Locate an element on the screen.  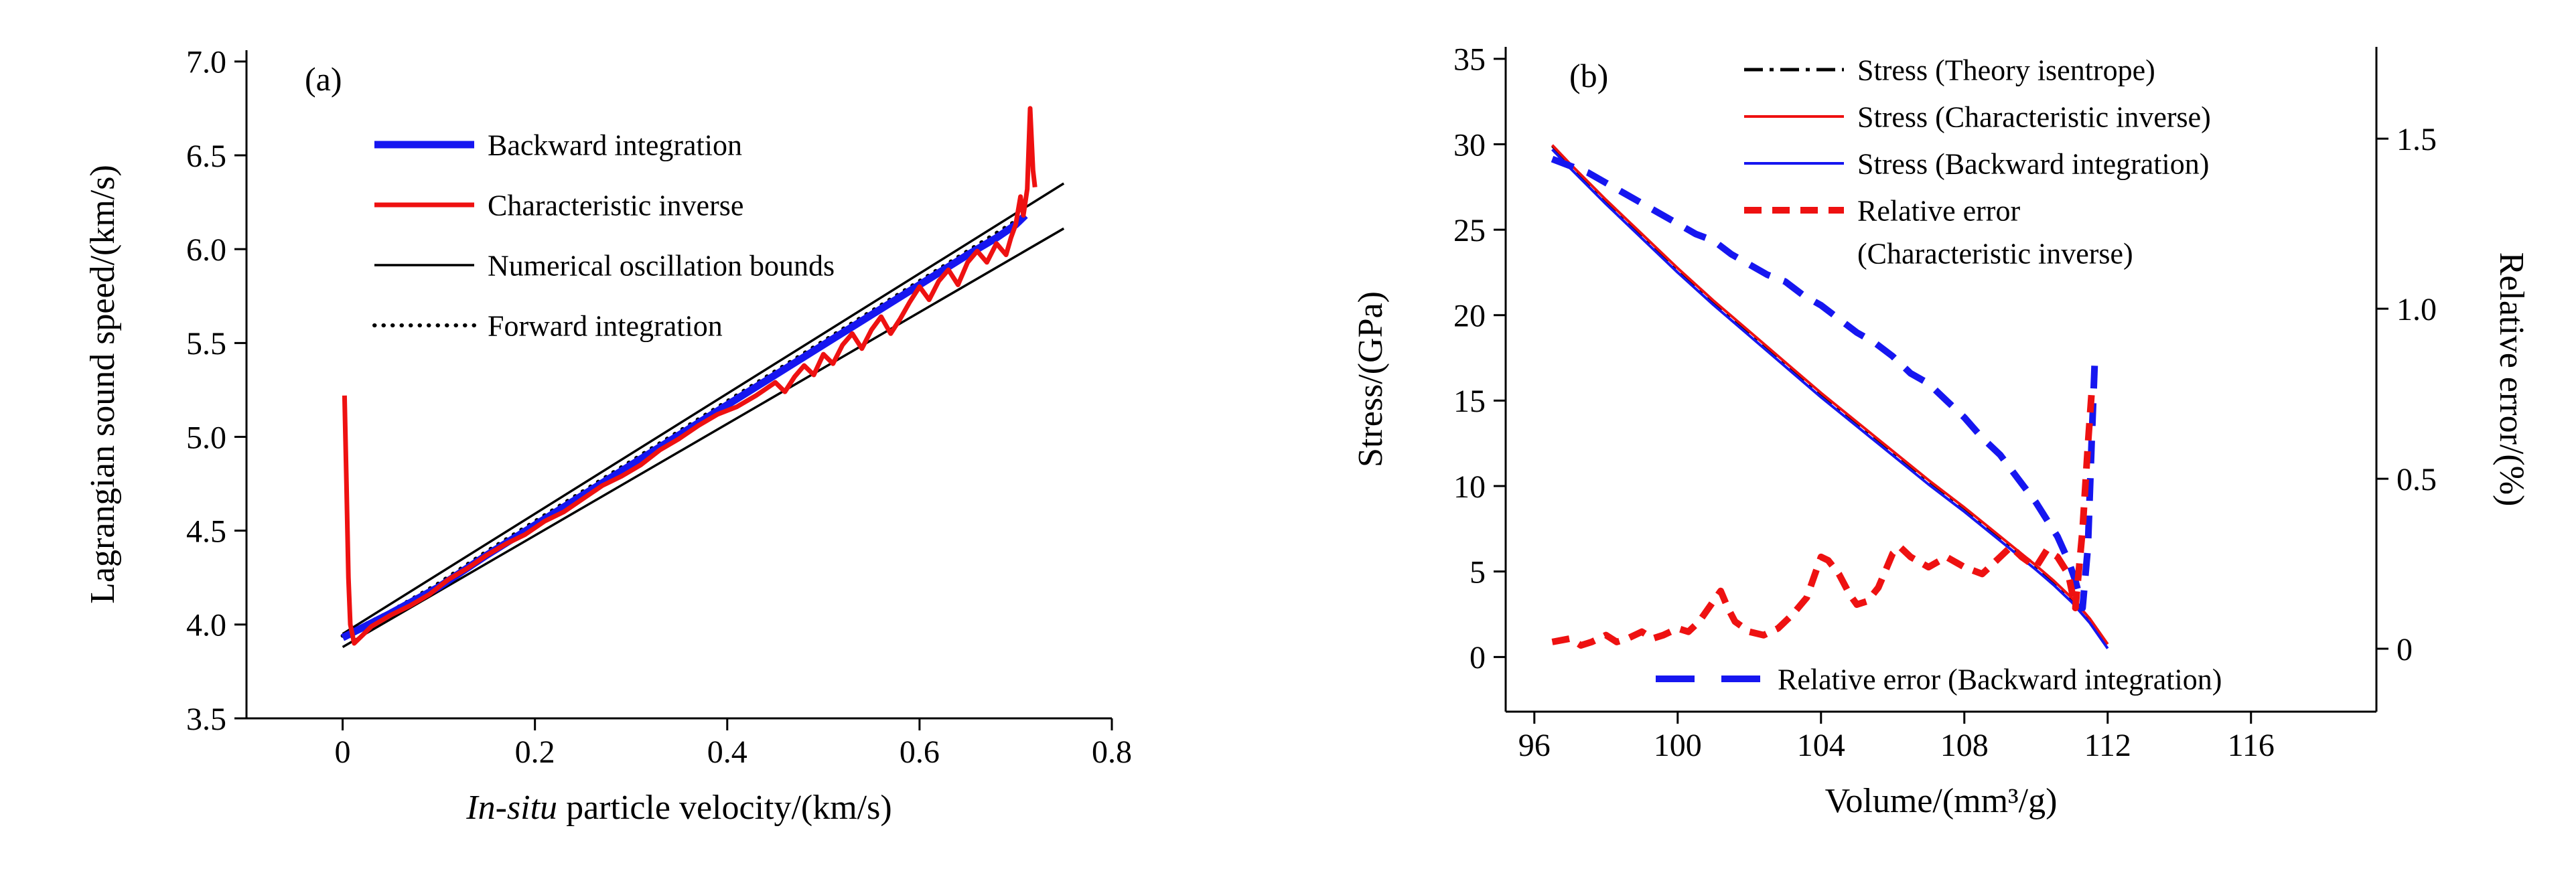
legend-label: Relative error (Backward integration) is located at coordinates (2000, 679).